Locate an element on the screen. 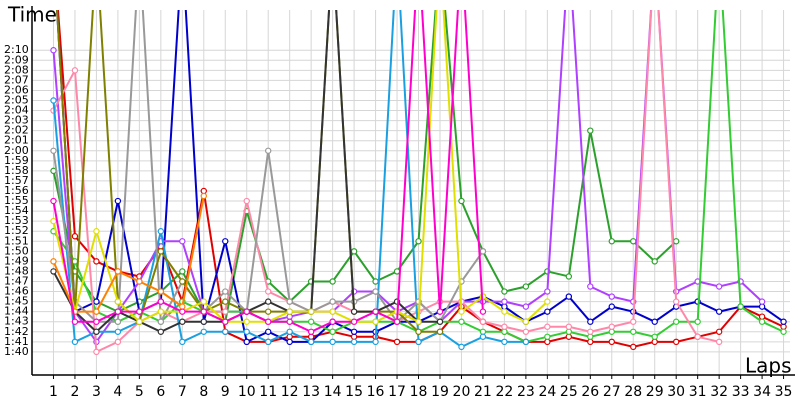  y-tick-label: 1:42 is located at coordinates (16, 331).